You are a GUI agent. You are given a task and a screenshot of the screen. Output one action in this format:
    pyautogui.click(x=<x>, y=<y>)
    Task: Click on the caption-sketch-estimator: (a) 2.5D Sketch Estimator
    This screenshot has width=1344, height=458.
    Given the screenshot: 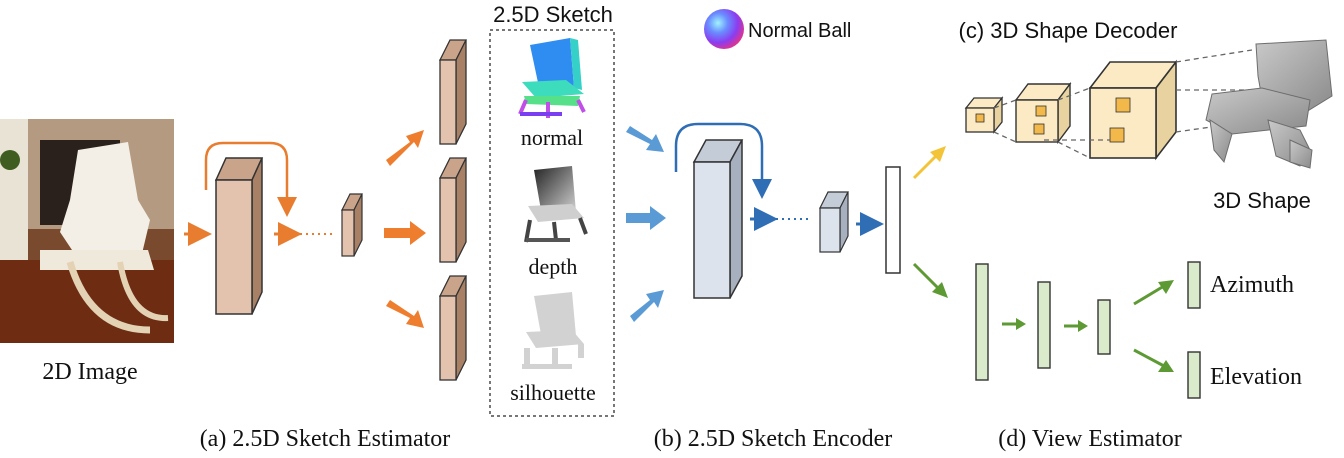 What is the action you would take?
    pyautogui.click(x=325, y=439)
    